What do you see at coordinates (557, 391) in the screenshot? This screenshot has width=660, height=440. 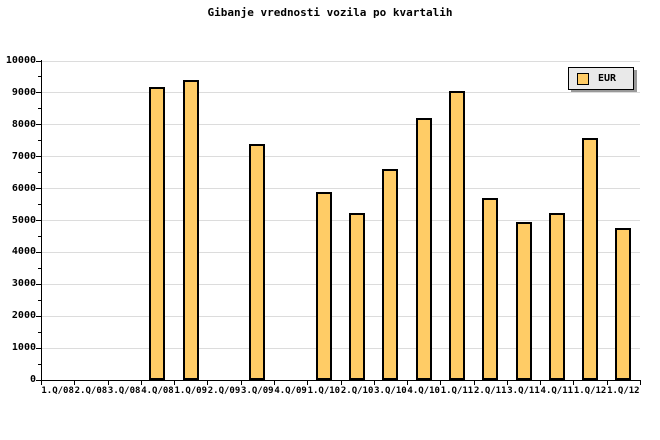 I see `x-tick-label: 4.Q/11` at bounding box center [557, 391].